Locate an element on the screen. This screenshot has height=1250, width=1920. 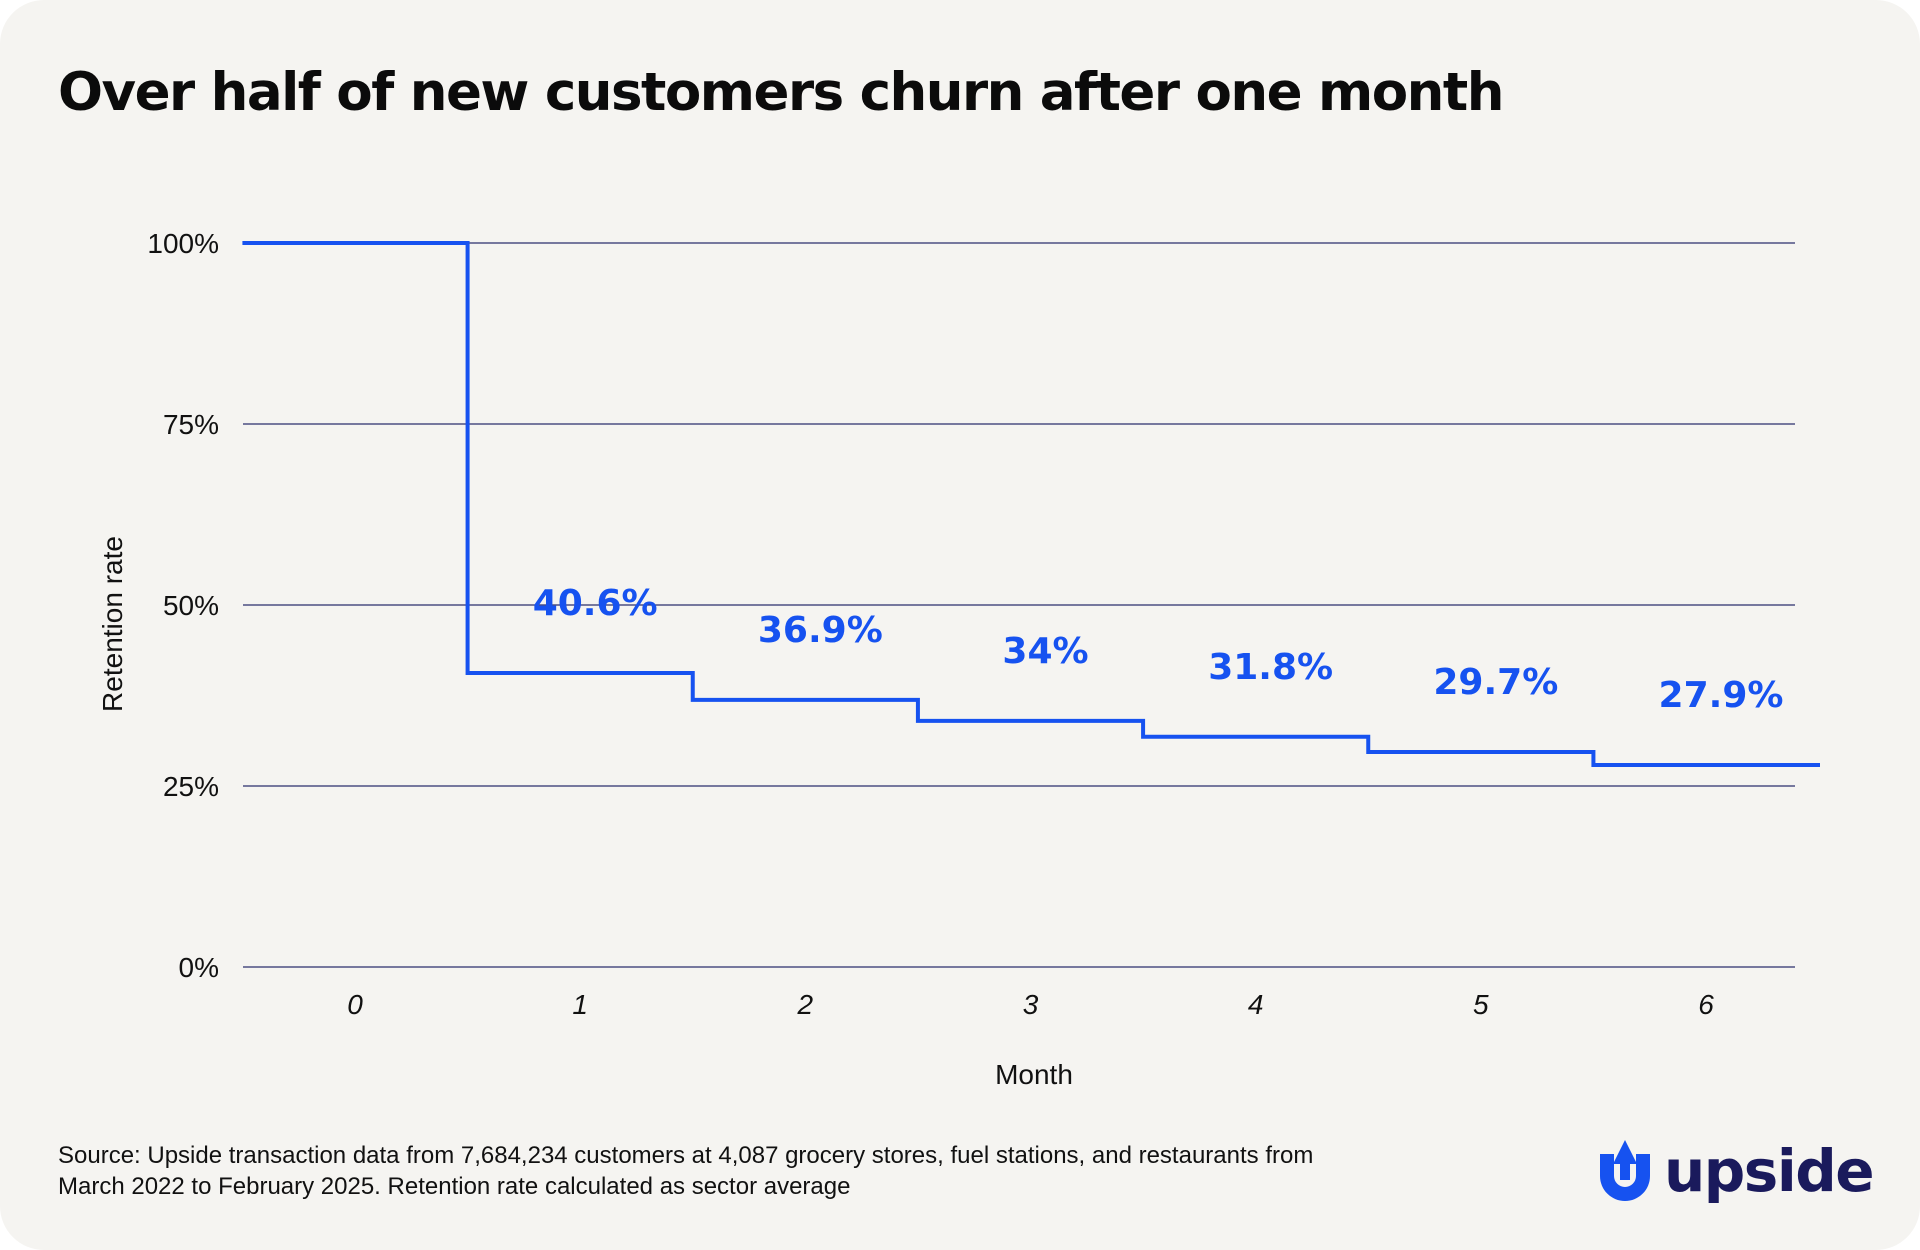
x-tick-label: 5 is located at coordinates (1481, 1004).